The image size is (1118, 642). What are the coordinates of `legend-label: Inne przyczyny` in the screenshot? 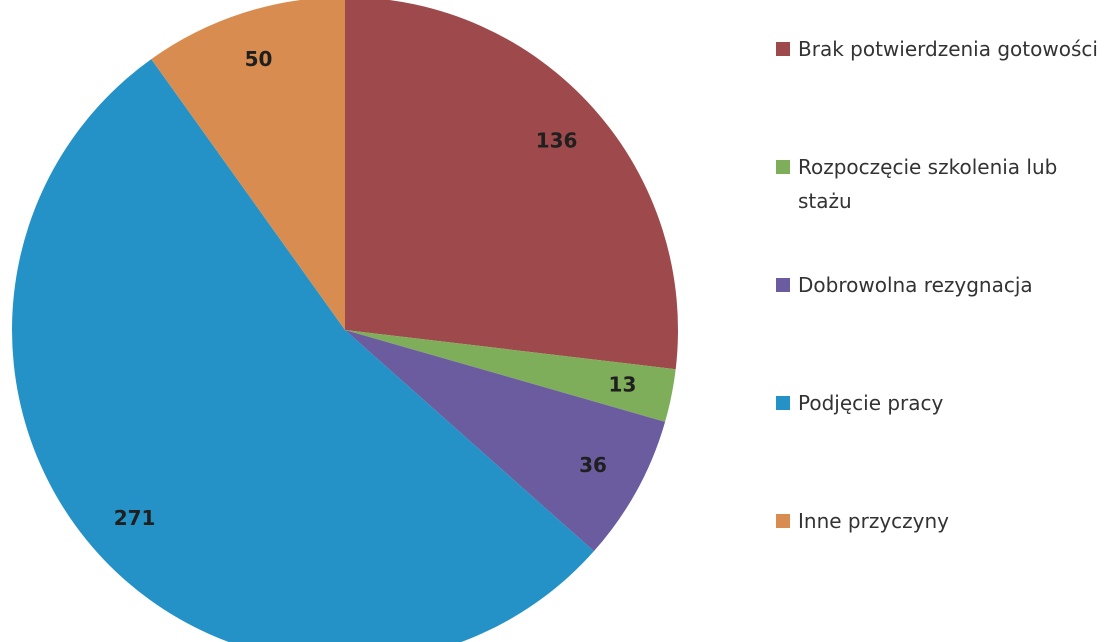 It's located at (874, 521).